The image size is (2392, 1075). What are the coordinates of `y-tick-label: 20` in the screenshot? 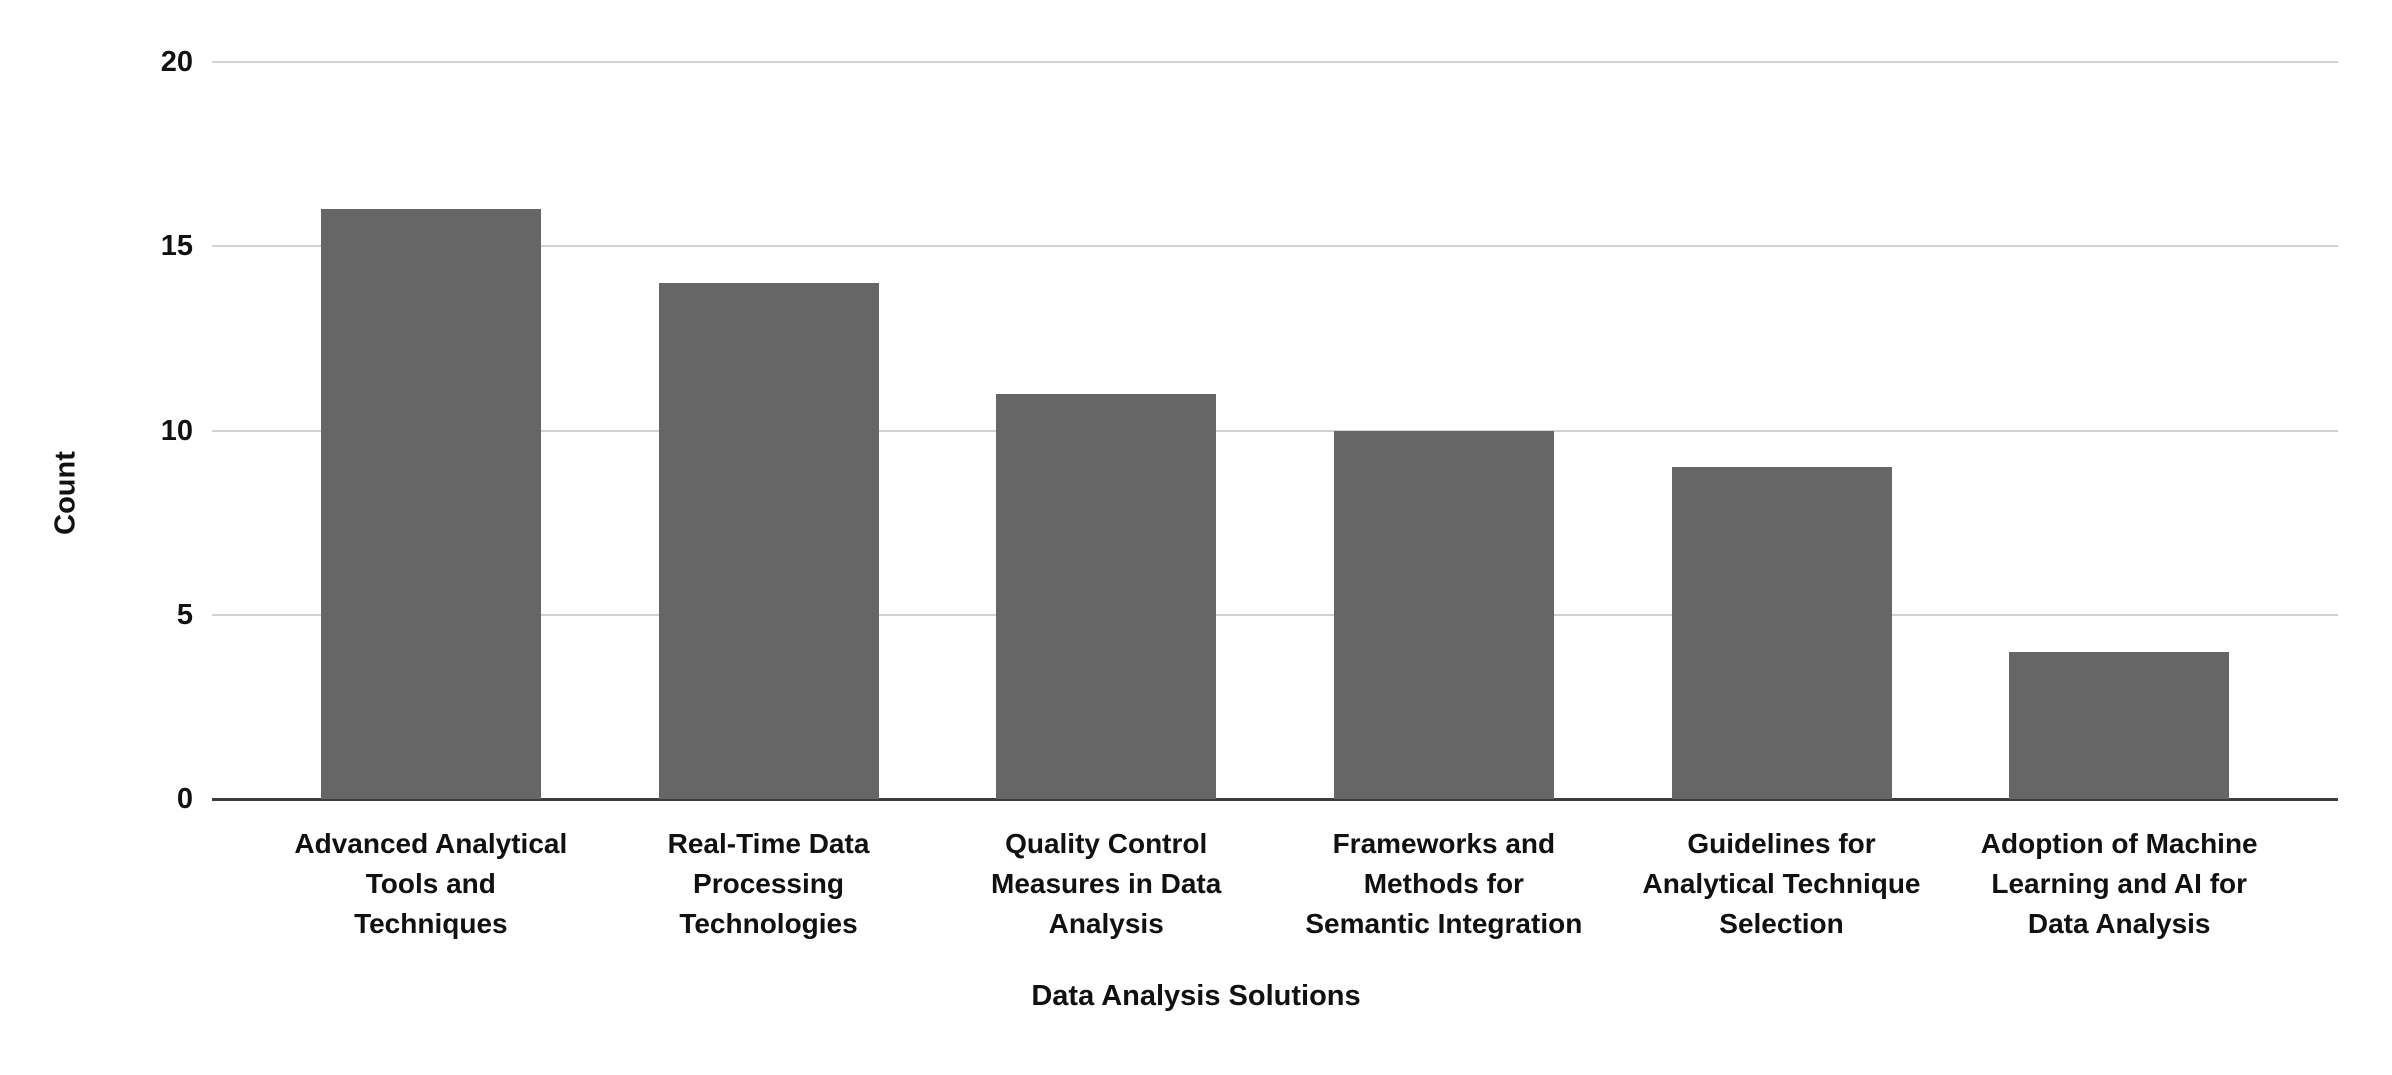 It's located at (176, 62).